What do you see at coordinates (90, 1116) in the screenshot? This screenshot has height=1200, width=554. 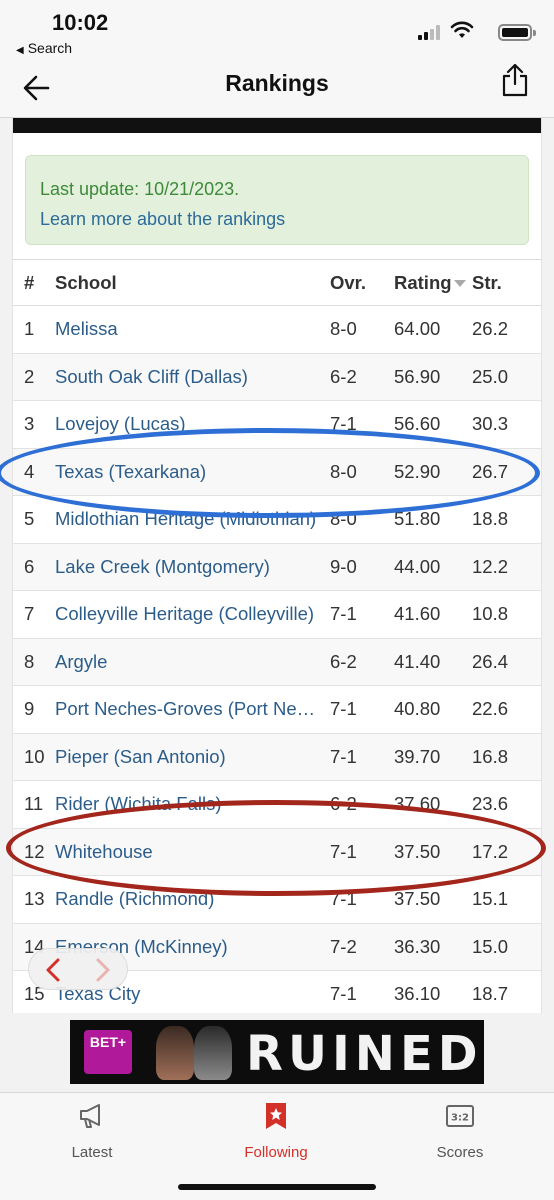 I see `megaphone-icon` at bounding box center [90, 1116].